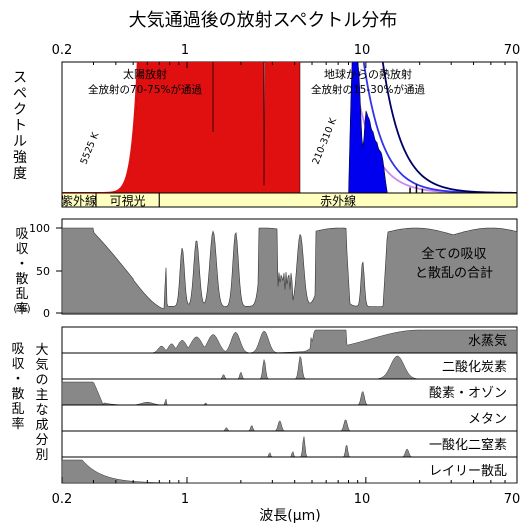  Describe the element at coordinates (17, 364) in the screenshot. I see `components-ylabel-outer-char: 収` at that location.